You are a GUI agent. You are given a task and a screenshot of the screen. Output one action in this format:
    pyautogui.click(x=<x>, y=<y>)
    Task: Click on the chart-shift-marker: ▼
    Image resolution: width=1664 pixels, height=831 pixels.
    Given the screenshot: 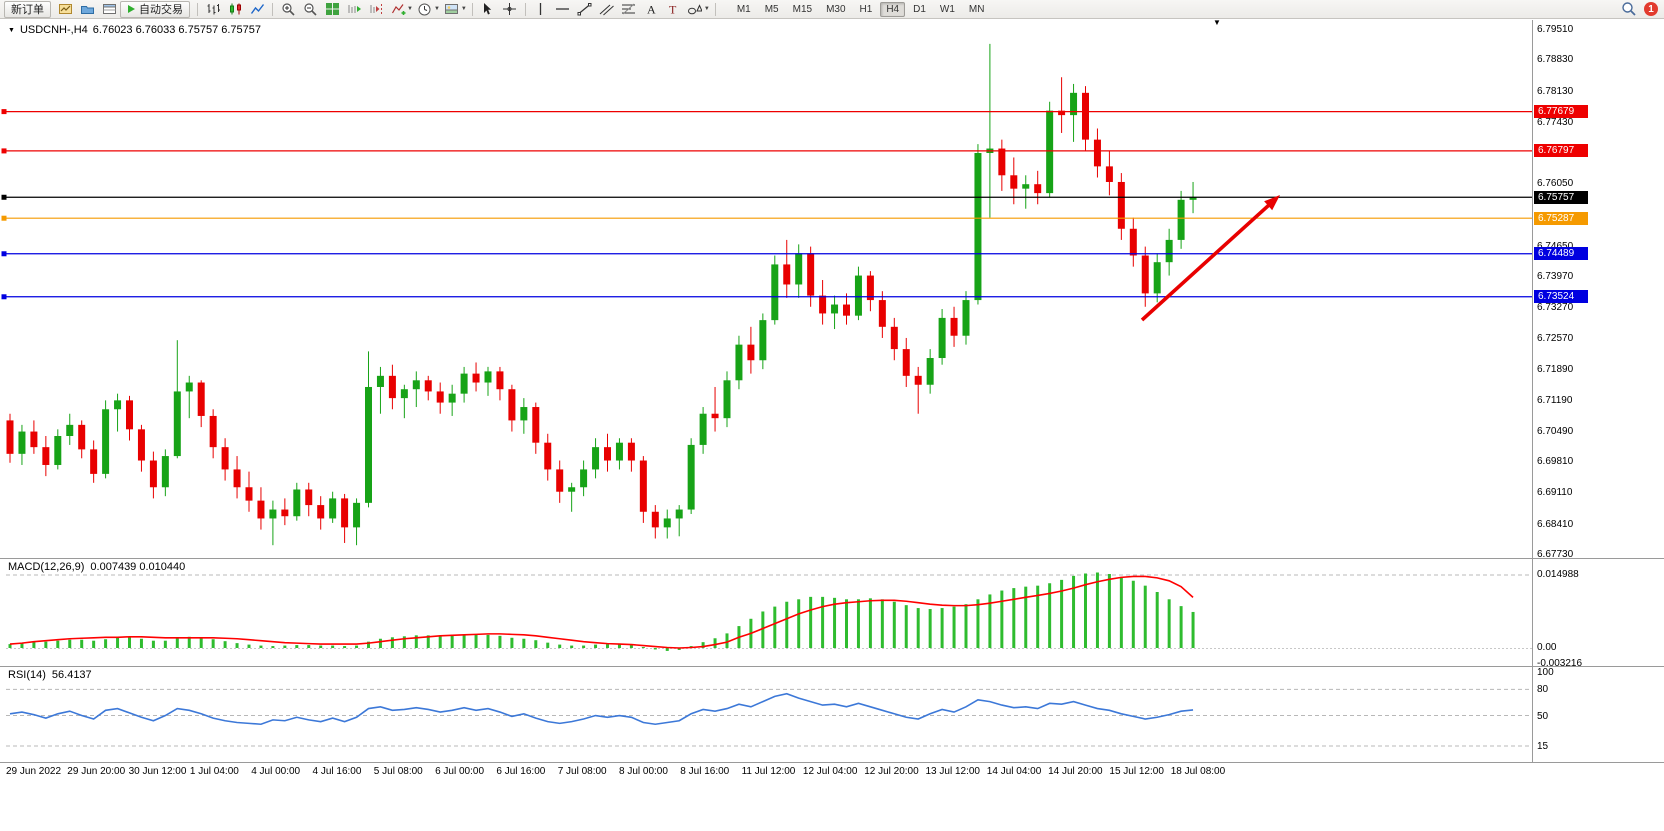 What is the action you would take?
    pyautogui.click(x=1217, y=22)
    